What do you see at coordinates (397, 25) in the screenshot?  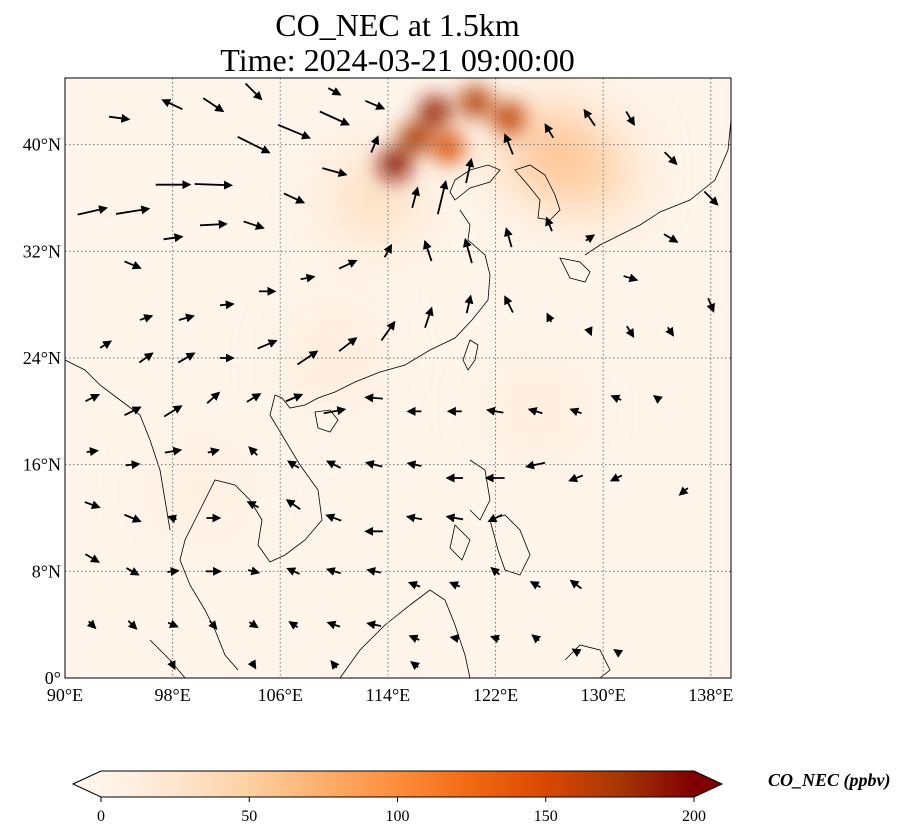 I see `chart-title: CO_NEC at 1.5km` at bounding box center [397, 25].